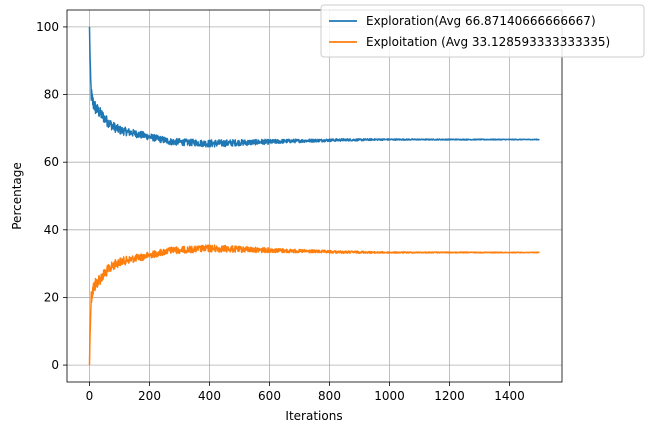  I want to click on x-tick-label: 0, so click(90, 396).